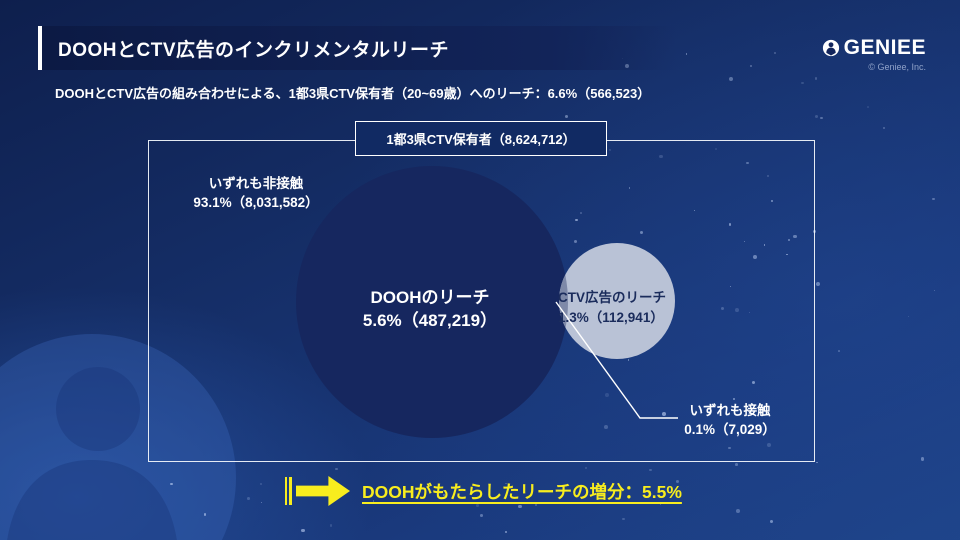  Describe the element at coordinates (323, 491) in the screenshot. I see `arrow-right-icon` at that location.